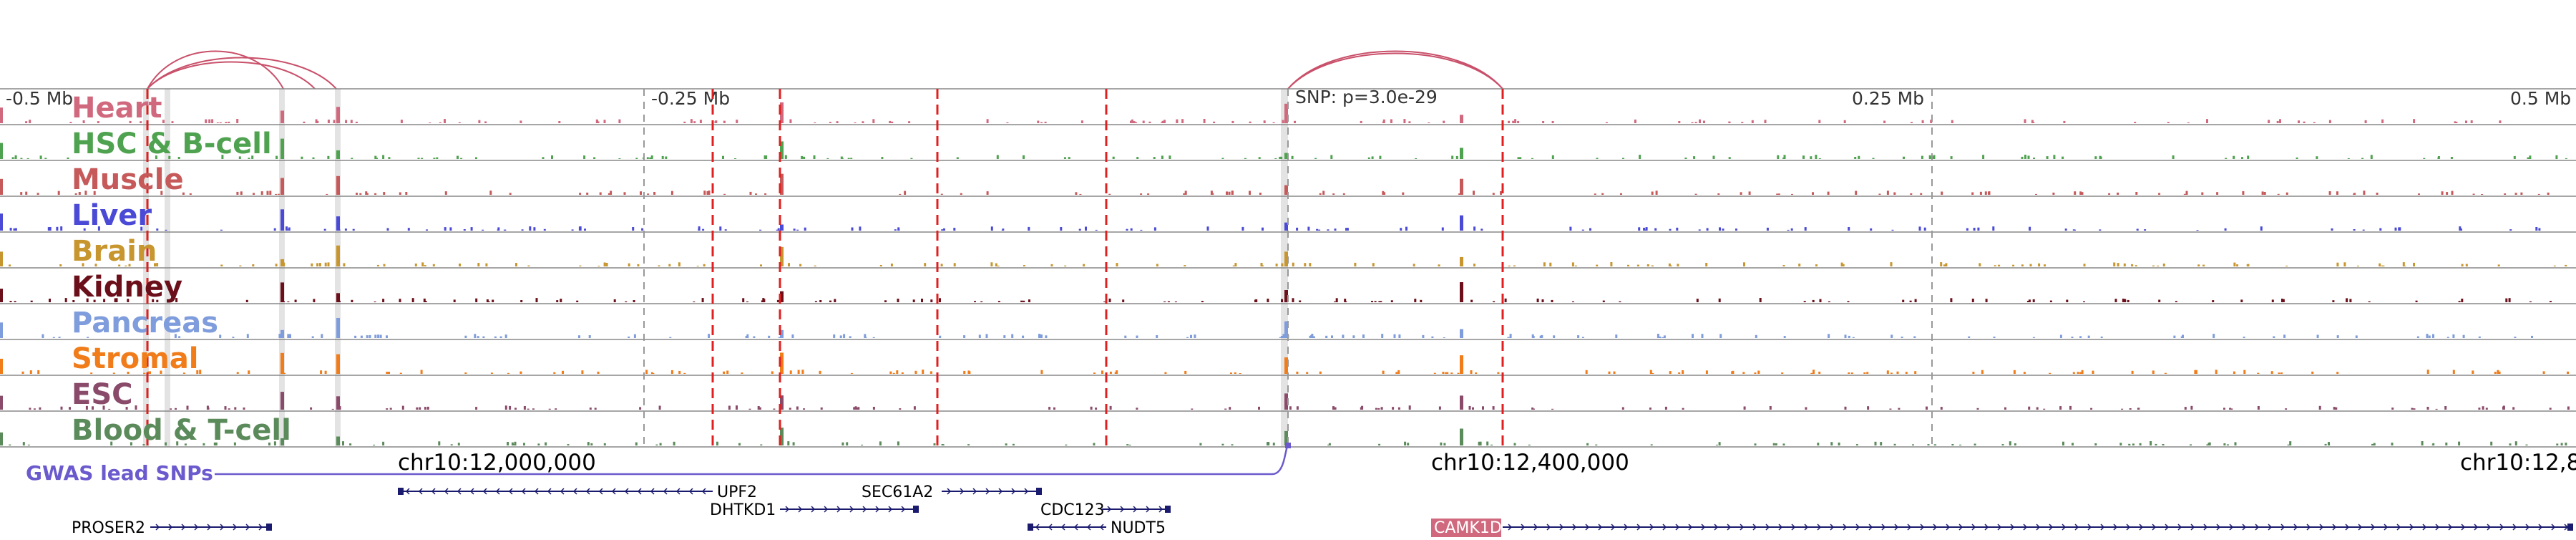 This screenshot has height=540, width=2576. What do you see at coordinates (215, 70) in the screenshot?
I see `loop-arc` at bounding box center [215, 70].